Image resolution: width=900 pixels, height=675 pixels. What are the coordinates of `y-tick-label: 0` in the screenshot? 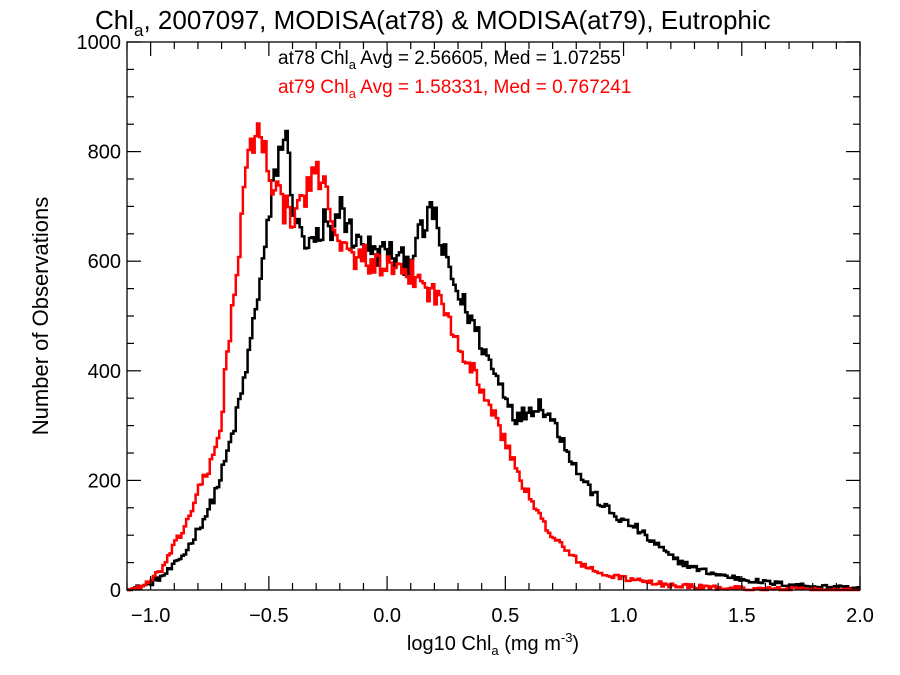 It's located at (115, 591).